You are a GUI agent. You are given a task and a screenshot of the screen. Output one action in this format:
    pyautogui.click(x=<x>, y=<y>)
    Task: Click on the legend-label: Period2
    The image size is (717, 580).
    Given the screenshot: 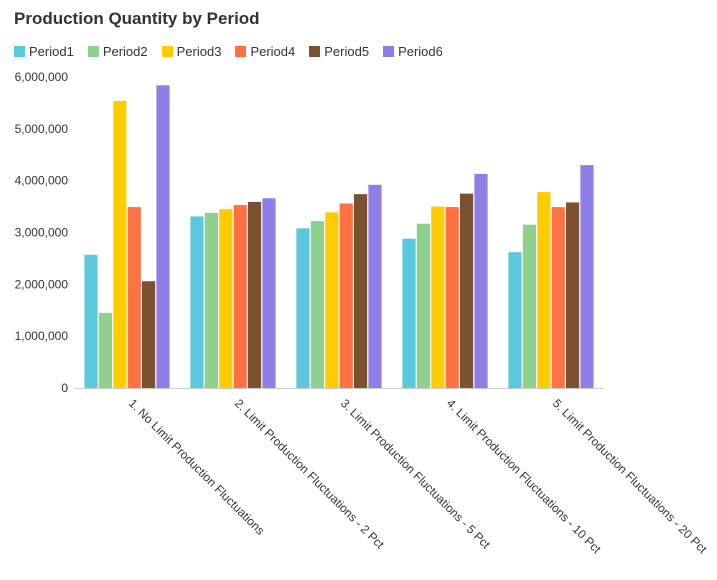 What is the action you would take?
    pyautogui.click(x=125, y=51)
    